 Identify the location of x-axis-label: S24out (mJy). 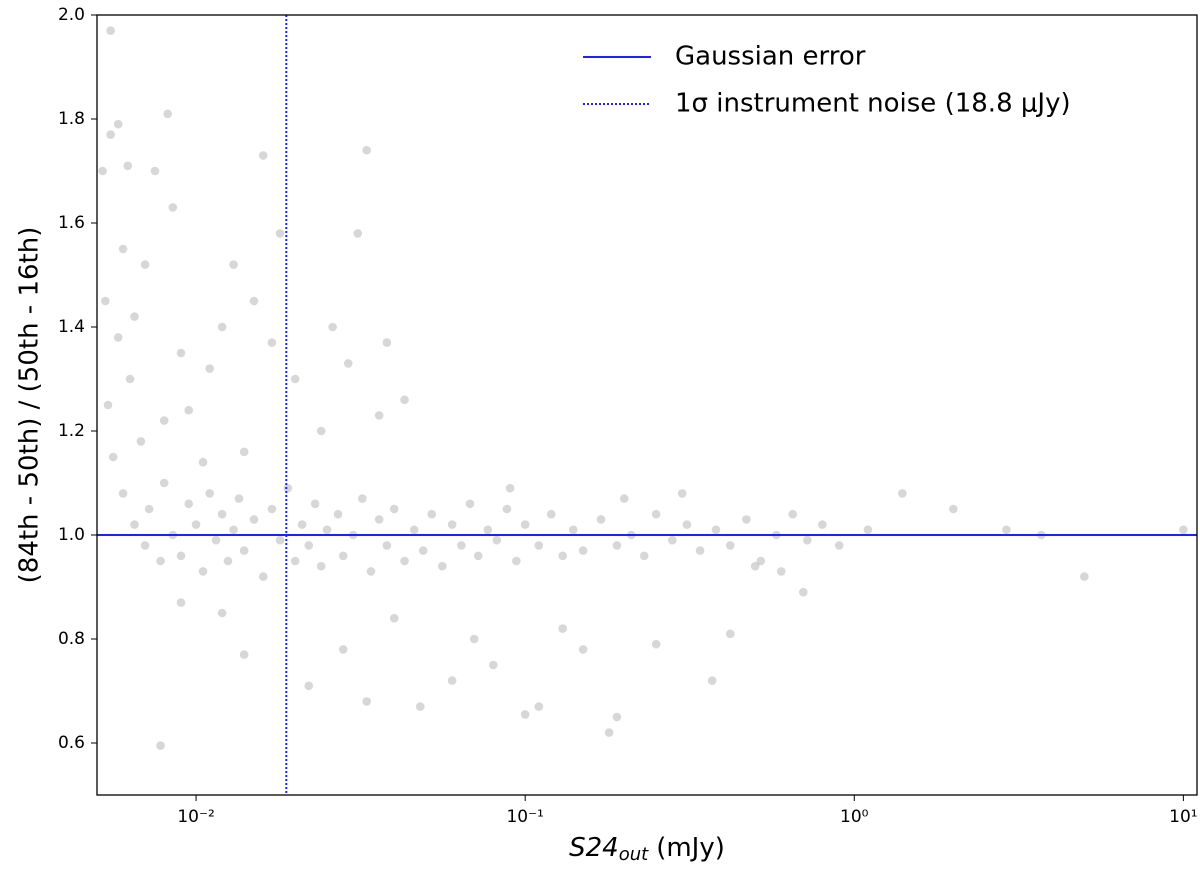
(647, 849).